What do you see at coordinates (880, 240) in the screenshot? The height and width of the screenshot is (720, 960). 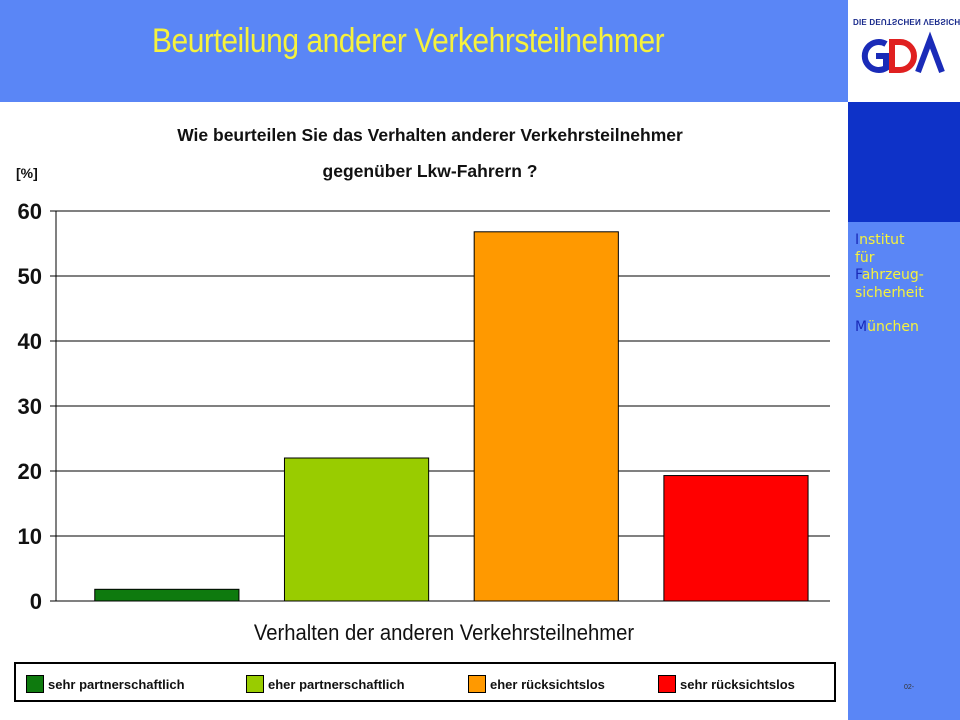 I see `institute-line-1: Institut` at bounding box center [880, 240].